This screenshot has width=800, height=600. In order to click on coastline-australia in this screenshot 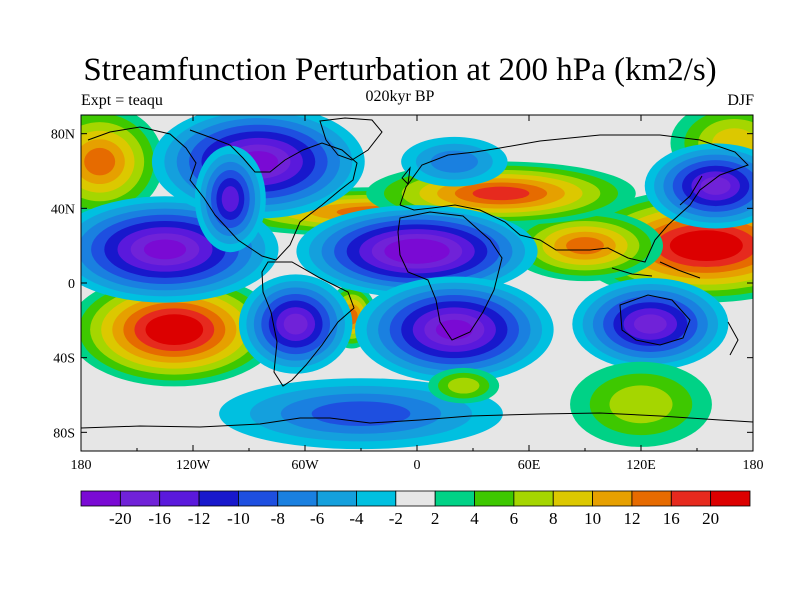, I will do `click(655, 320)`.